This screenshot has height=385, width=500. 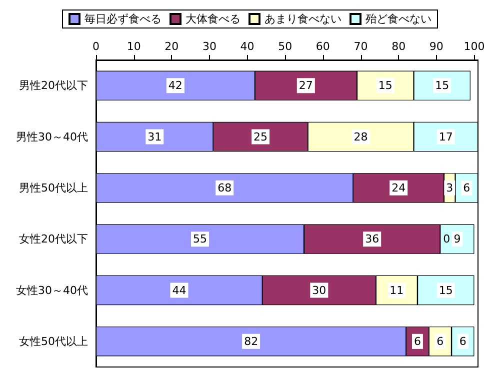 What do you see at coordinates (397, 290) in the screenshot?
I see `data-label: 11` at bounding box center [397, 290].